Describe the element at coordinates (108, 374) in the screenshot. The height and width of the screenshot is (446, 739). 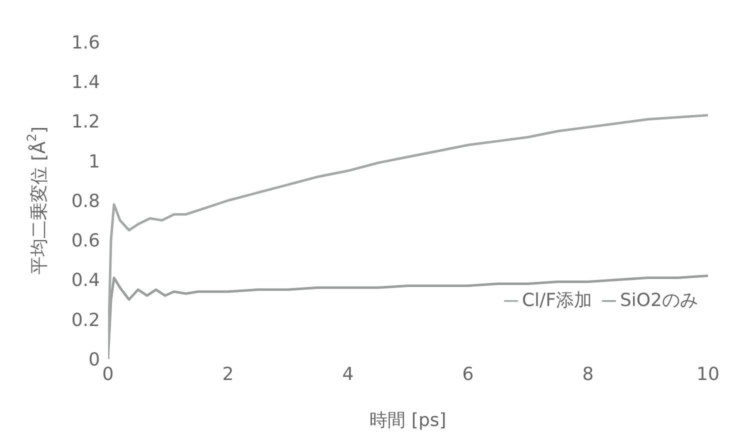
I see `x-tick-label: 0` at that location.